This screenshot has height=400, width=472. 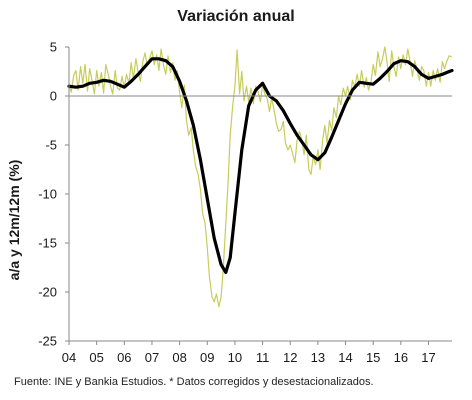 What do you see at coordinates (47, 194) in the screenshot?
I see `y-tick-label: -10` at bounding box center [47, 194].